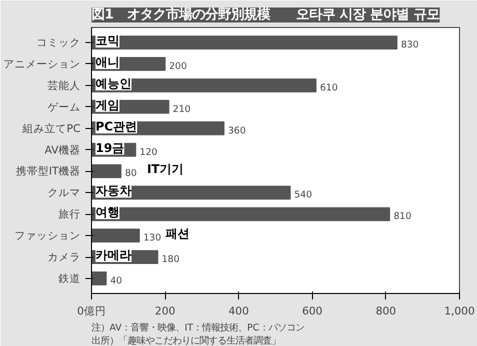  I want to click on annotation: 예능인, so click(114, 83).